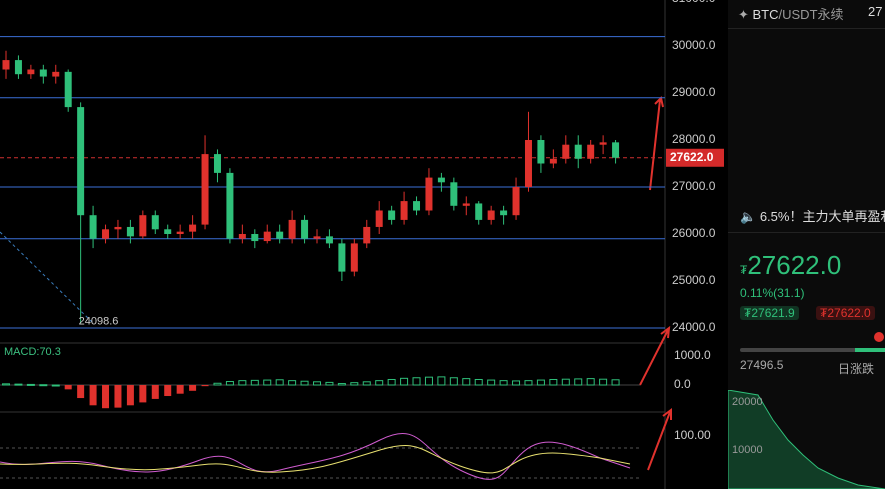 The image size is (885, 489). Describe the element at coordinates (812, 350) in the screenshot. I see `range-bar` at that location.